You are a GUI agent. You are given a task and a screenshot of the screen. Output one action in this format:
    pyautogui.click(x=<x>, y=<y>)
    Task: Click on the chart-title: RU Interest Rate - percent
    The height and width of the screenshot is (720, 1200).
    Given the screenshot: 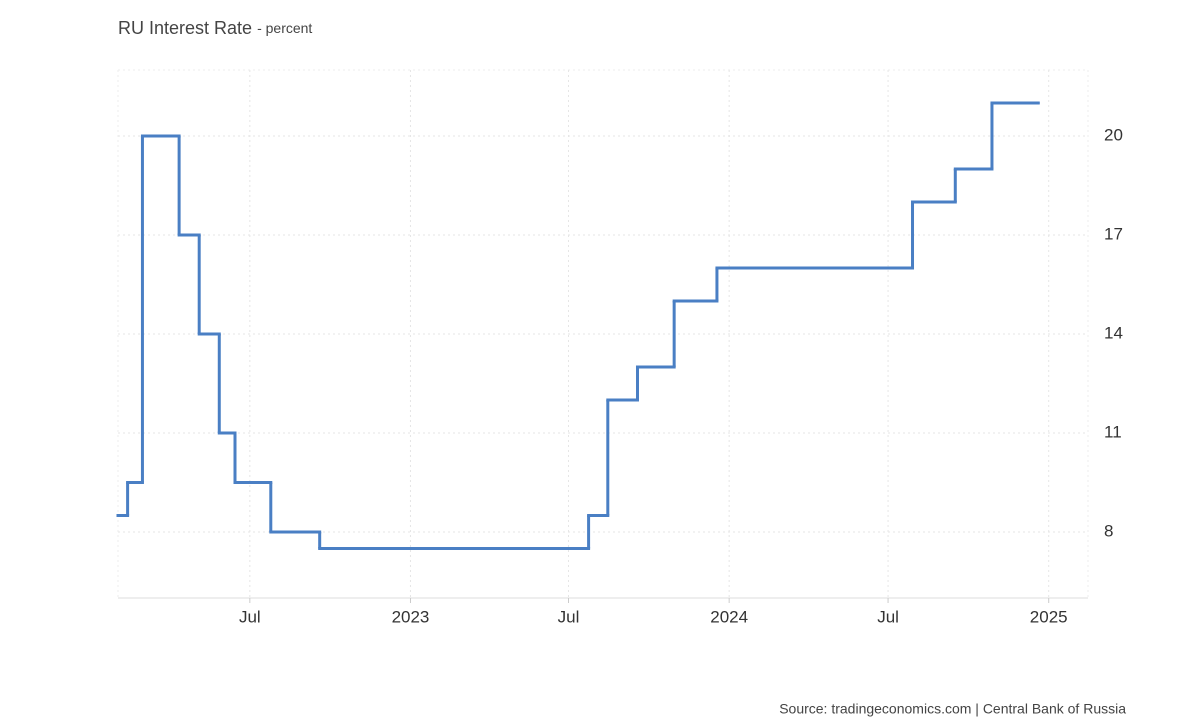 What is the action you would take?
    pyautogui.click(x=215, y=28)
    